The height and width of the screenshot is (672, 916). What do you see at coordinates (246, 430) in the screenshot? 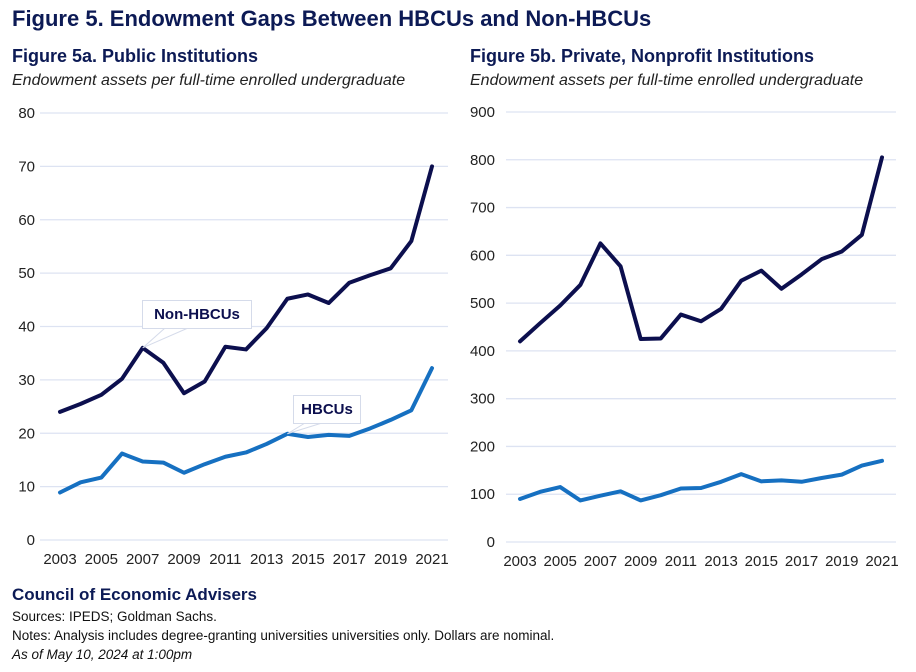
I see `hbcu-line` at bounding box center [246, 430].